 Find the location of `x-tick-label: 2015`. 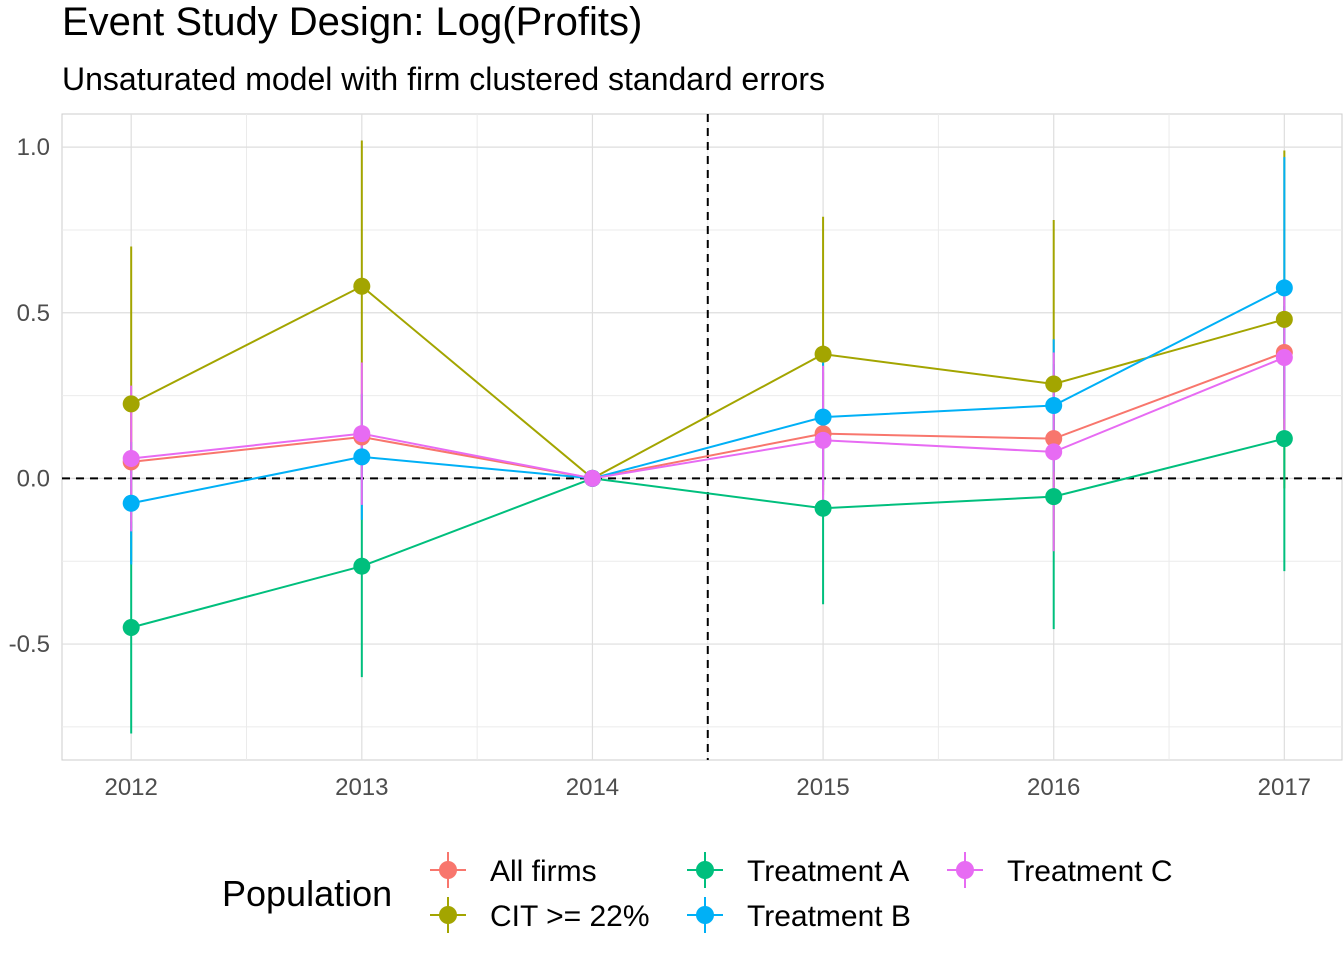

x-tick-label: 2015 is located at coordinates (822, 787).